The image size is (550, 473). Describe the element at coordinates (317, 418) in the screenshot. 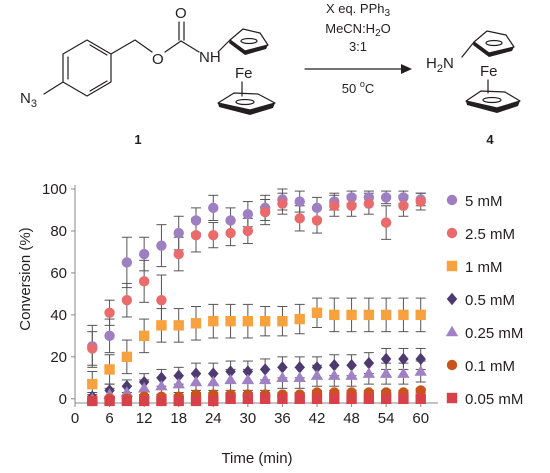

I see `x-tick-label: 42` at that location.